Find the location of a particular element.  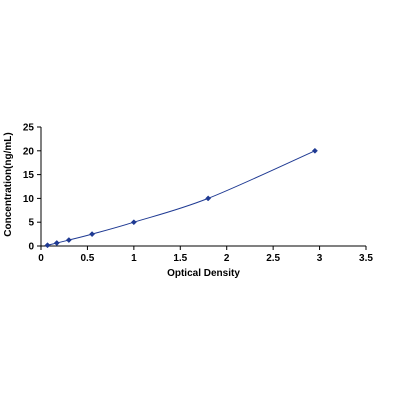

y-tick-label: 5 is located at coordinates (31, 223).